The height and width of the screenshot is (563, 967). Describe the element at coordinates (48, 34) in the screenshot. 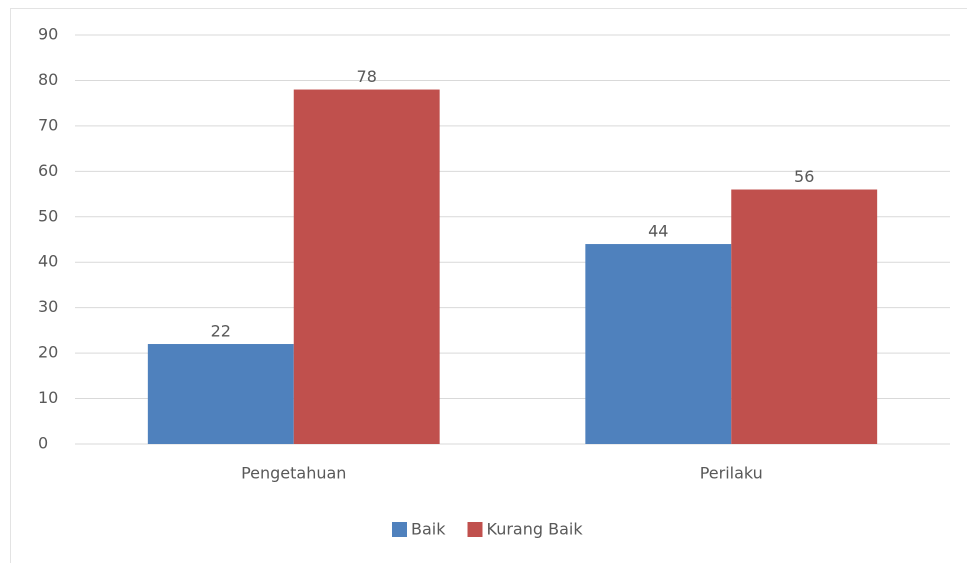

I see `y-tick-label: 90` at that location.